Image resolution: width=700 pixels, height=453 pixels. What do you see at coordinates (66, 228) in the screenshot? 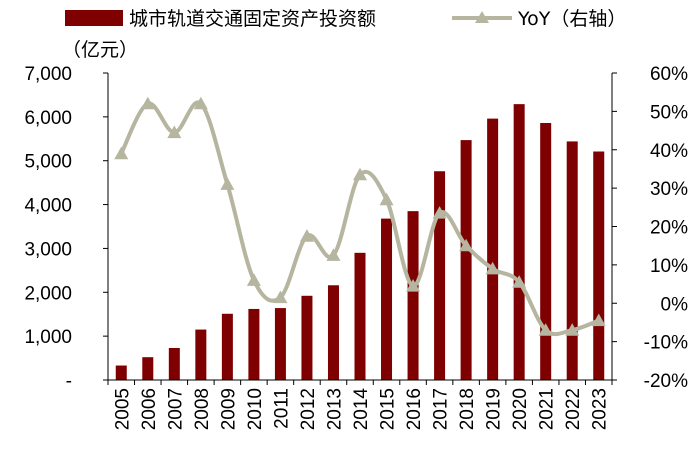
I see `left-axis: - 1,000 2,000 3,000 4,000 5,000 6,000 7,000` at bounding box center [66, 228].